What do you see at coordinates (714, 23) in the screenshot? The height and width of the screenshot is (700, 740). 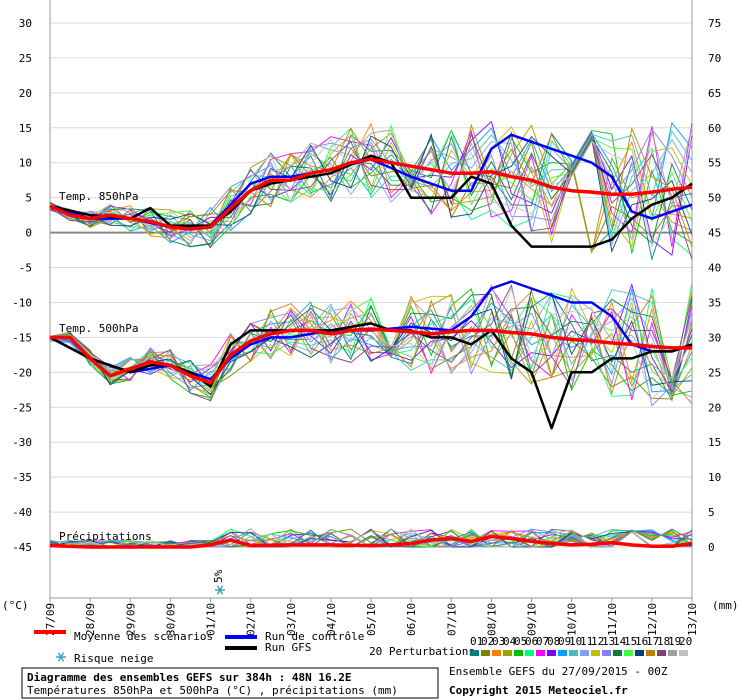 I see `right-tick-label: 75` at bounding box center [714, 23].